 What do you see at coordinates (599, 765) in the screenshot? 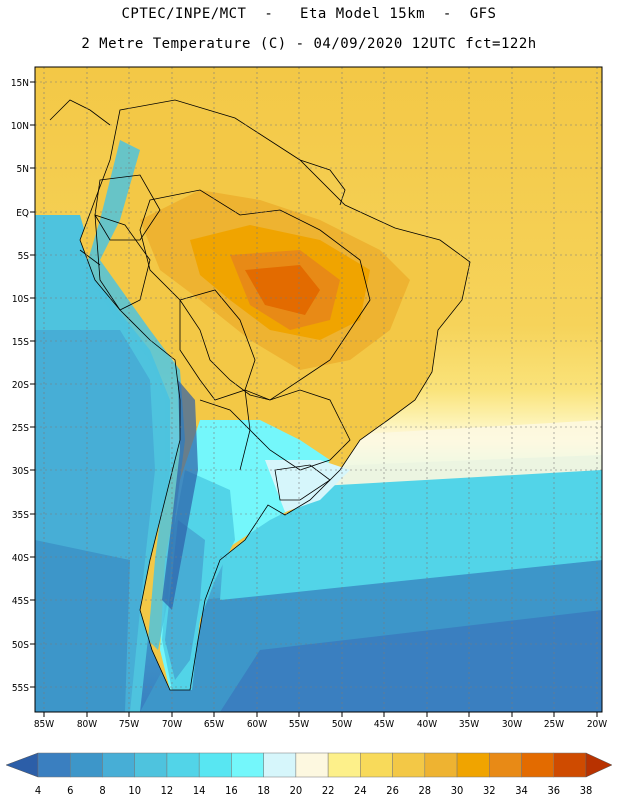
I see `legend-arrow-high` at bounding box center [599, 765].